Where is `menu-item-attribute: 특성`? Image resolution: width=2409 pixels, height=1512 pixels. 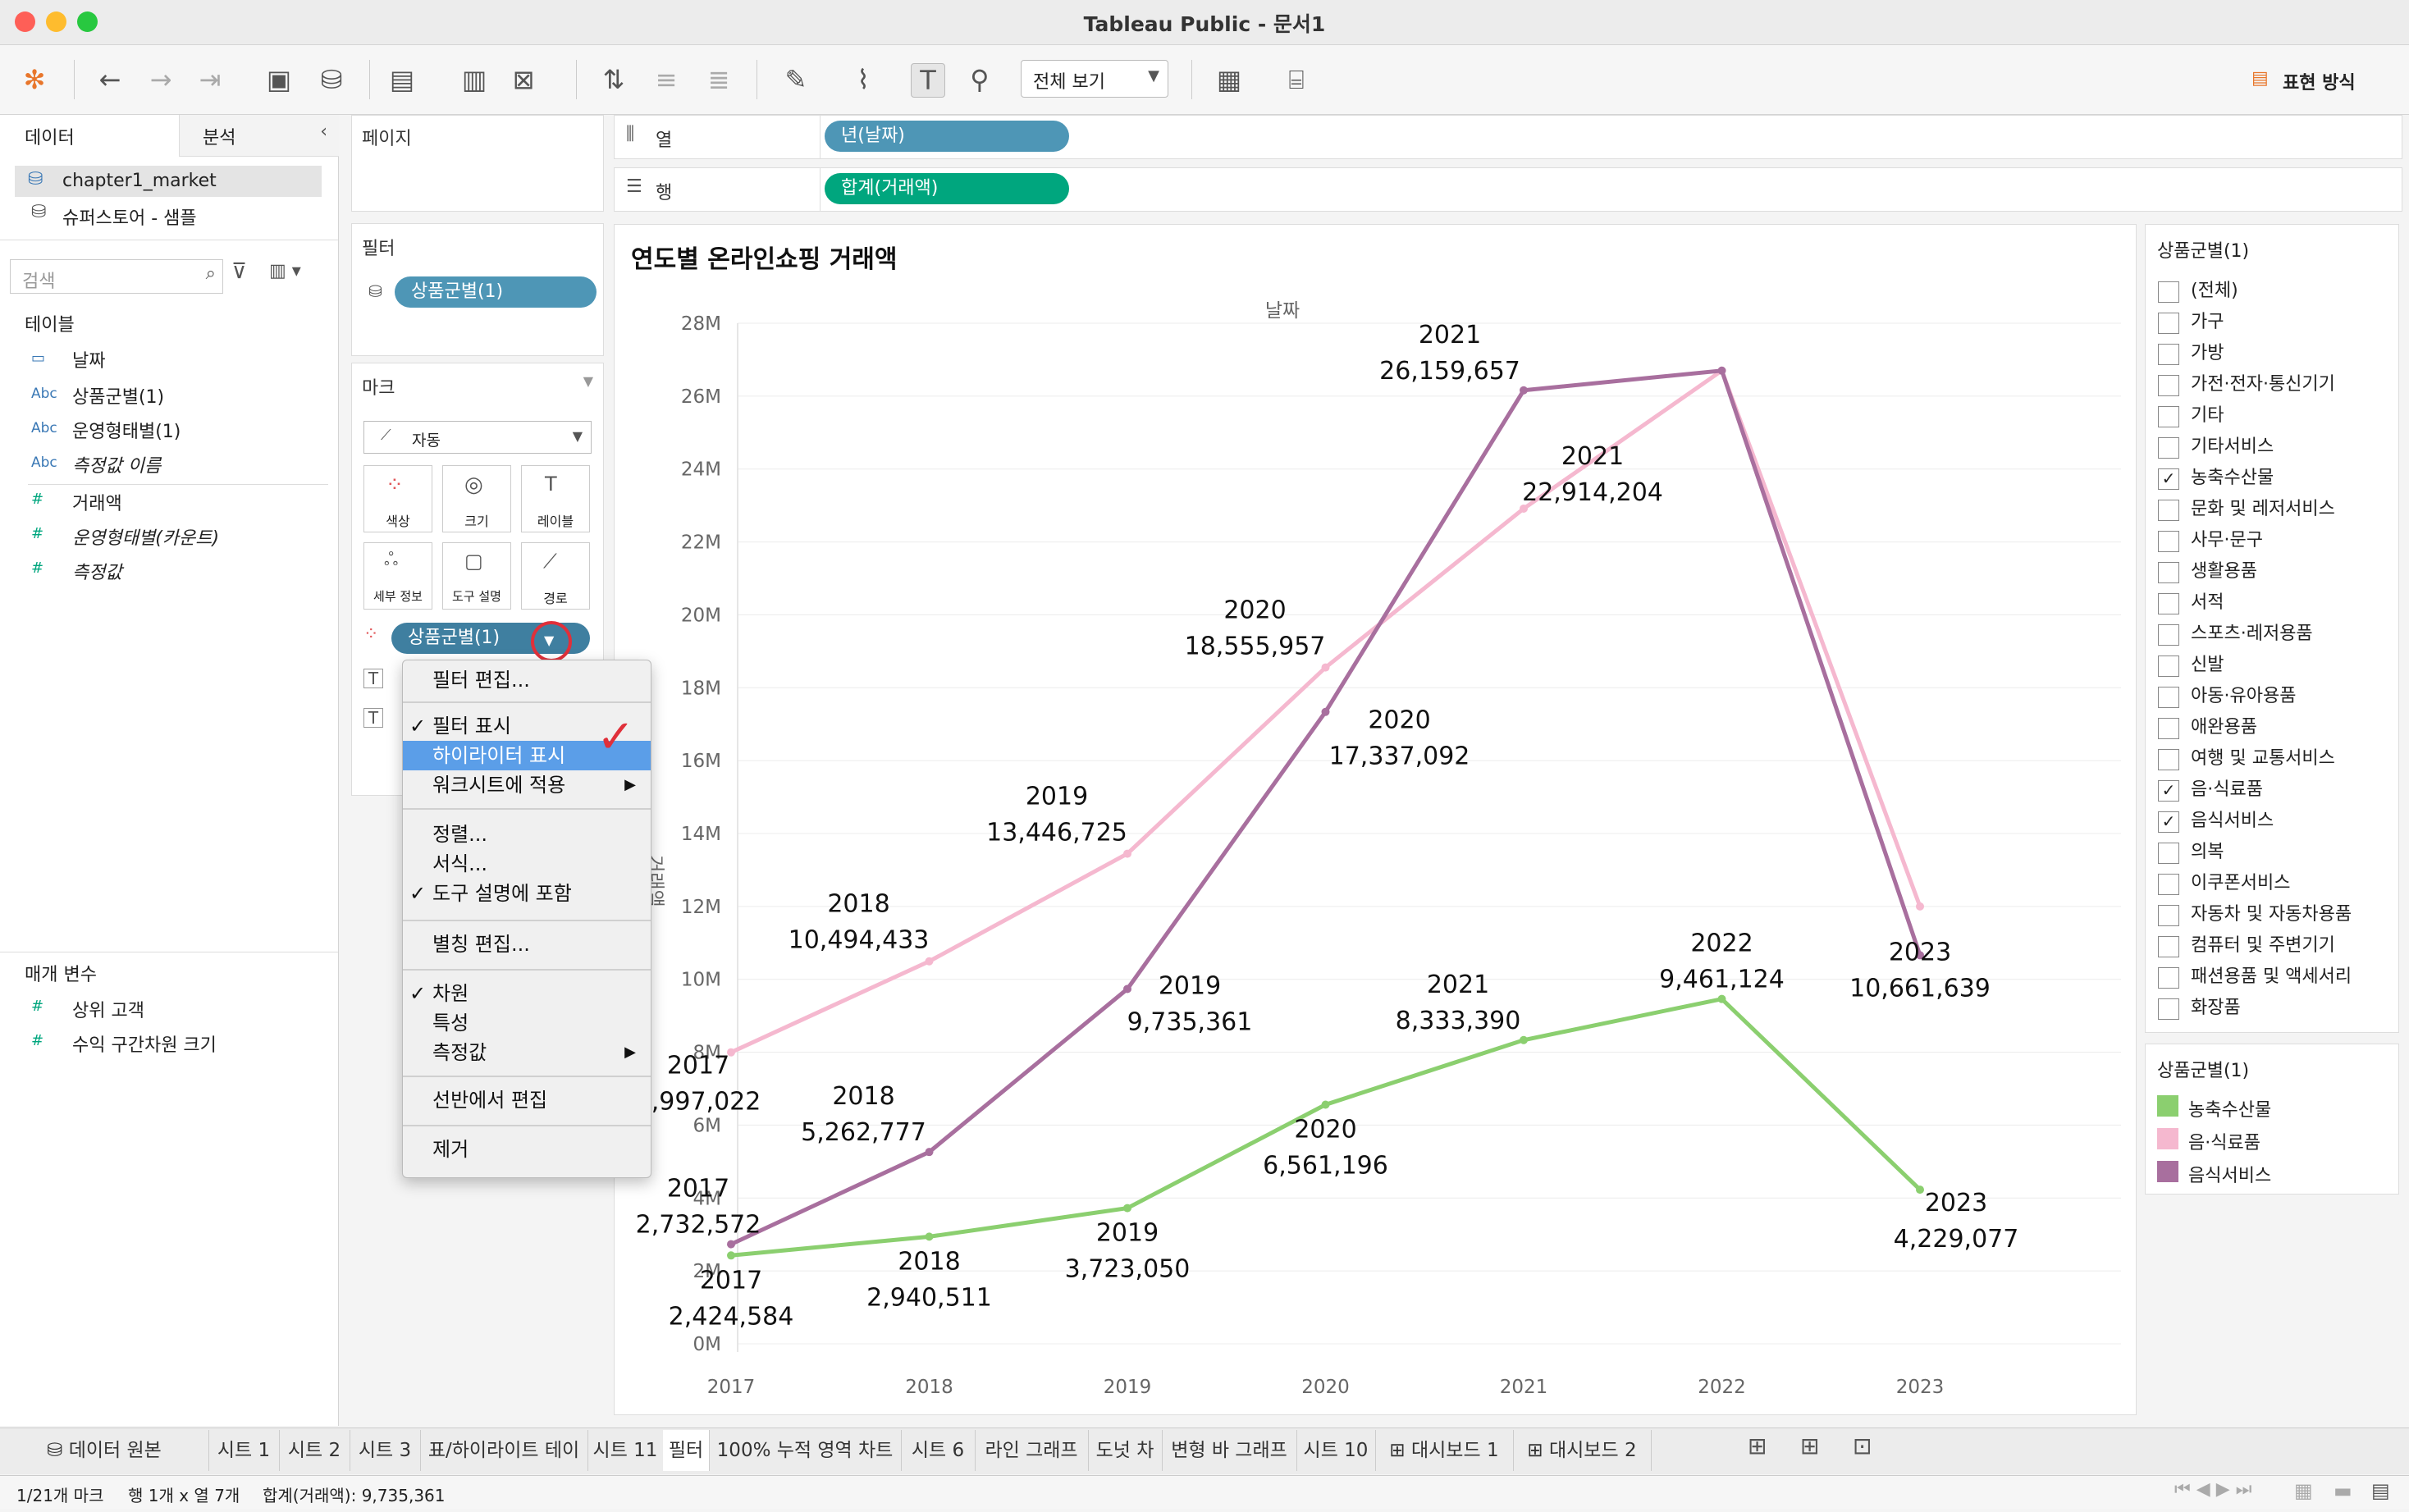 menu-item-attribute: 특성 is located at coordinates (450, 1023).